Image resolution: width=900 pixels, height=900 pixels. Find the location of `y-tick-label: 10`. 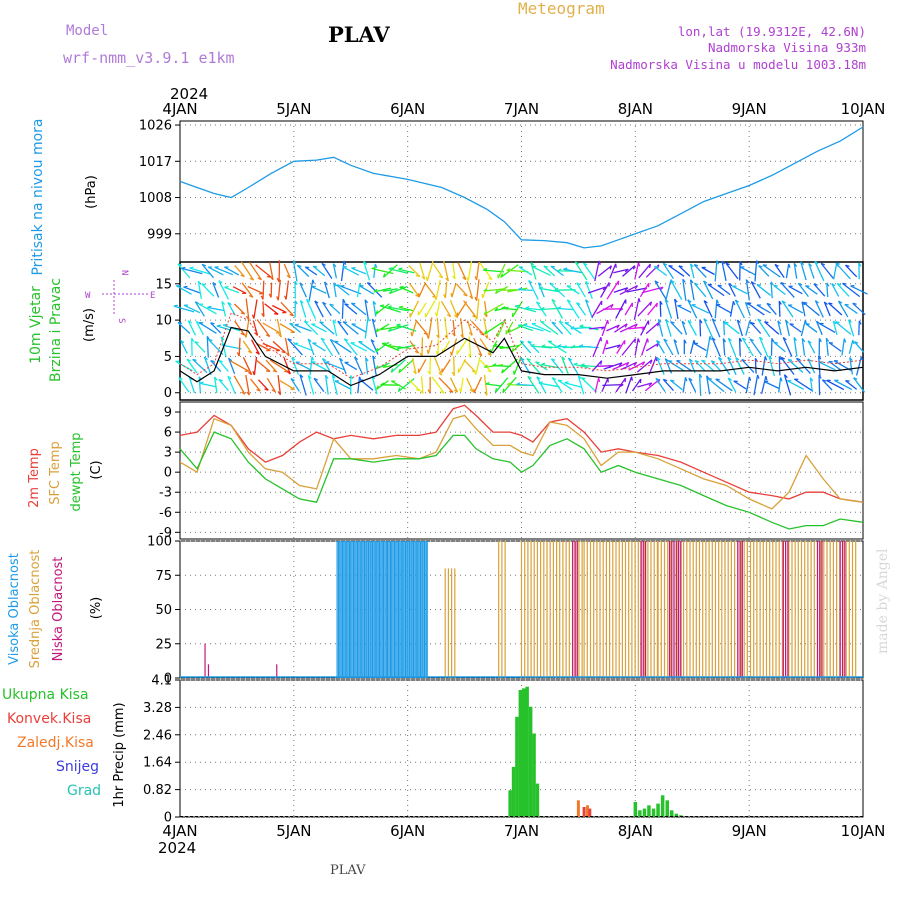

y-tick-label: 10 is located at coordinates (163, 321).